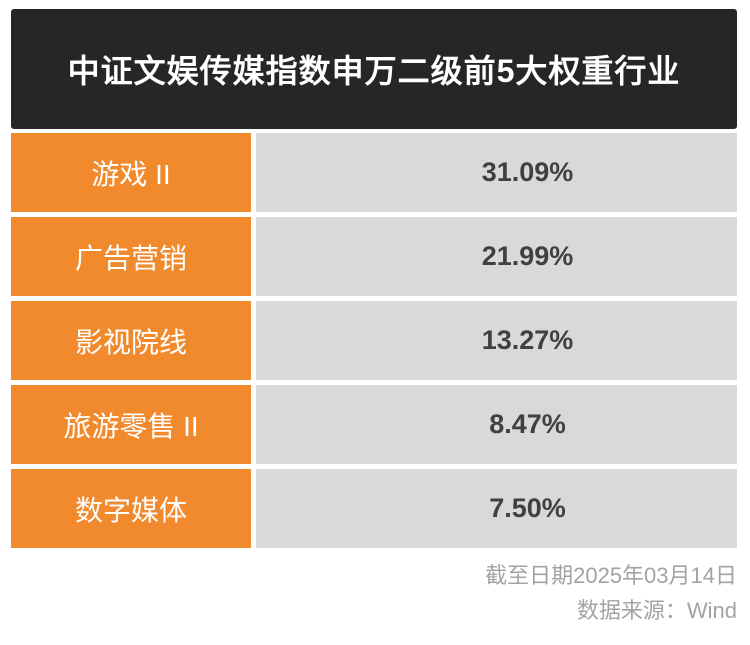 The width and height of the screenshot is (750, 645). What do you see at coordinates (496, 508) in the screenshot?
I see `weight-cell: 7.50%` at bounding box center [496, 508].